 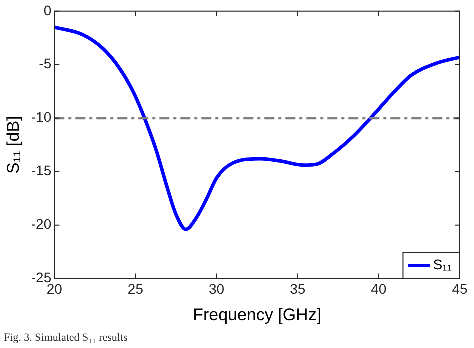 I want to click on x-tick-label: 20, so click(x=54, y=289).